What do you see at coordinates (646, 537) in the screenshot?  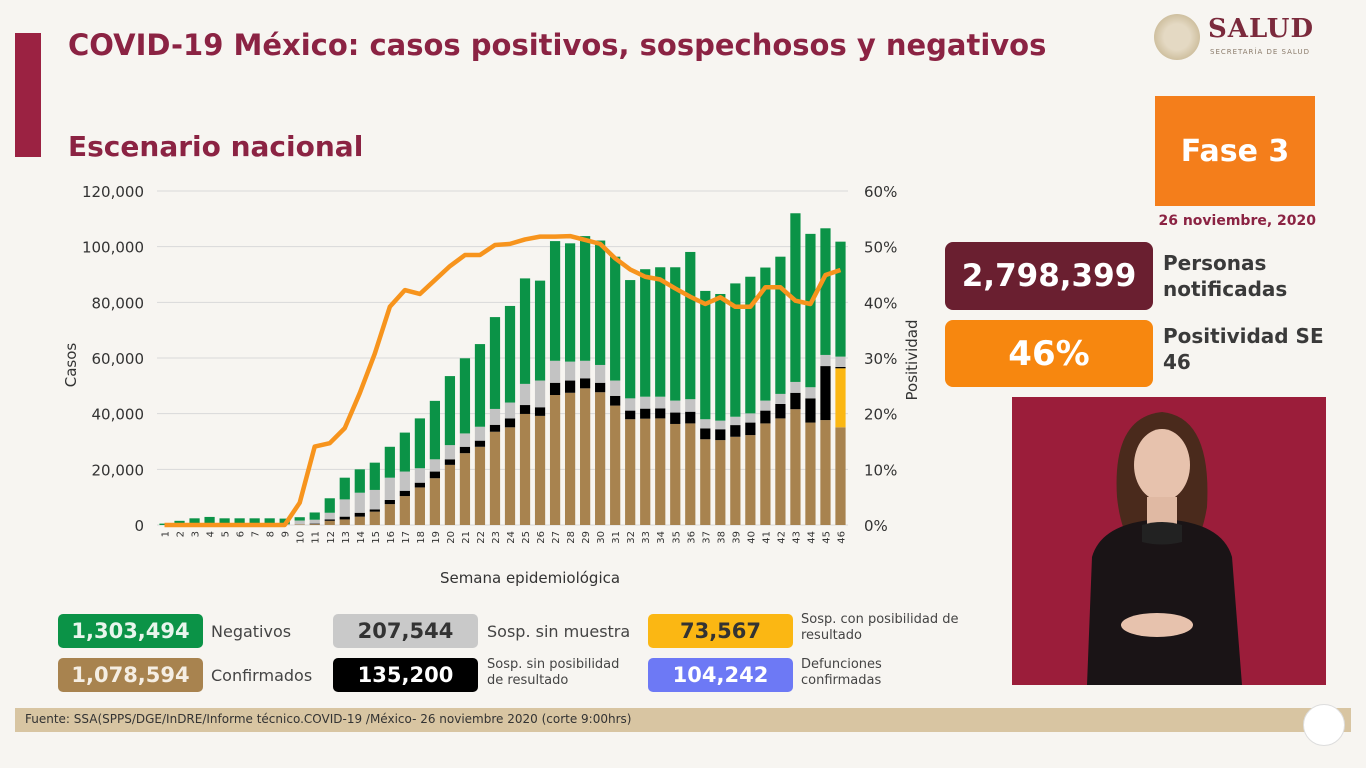 I see `x-tick-label: 33` at bounding box center [646, 537].